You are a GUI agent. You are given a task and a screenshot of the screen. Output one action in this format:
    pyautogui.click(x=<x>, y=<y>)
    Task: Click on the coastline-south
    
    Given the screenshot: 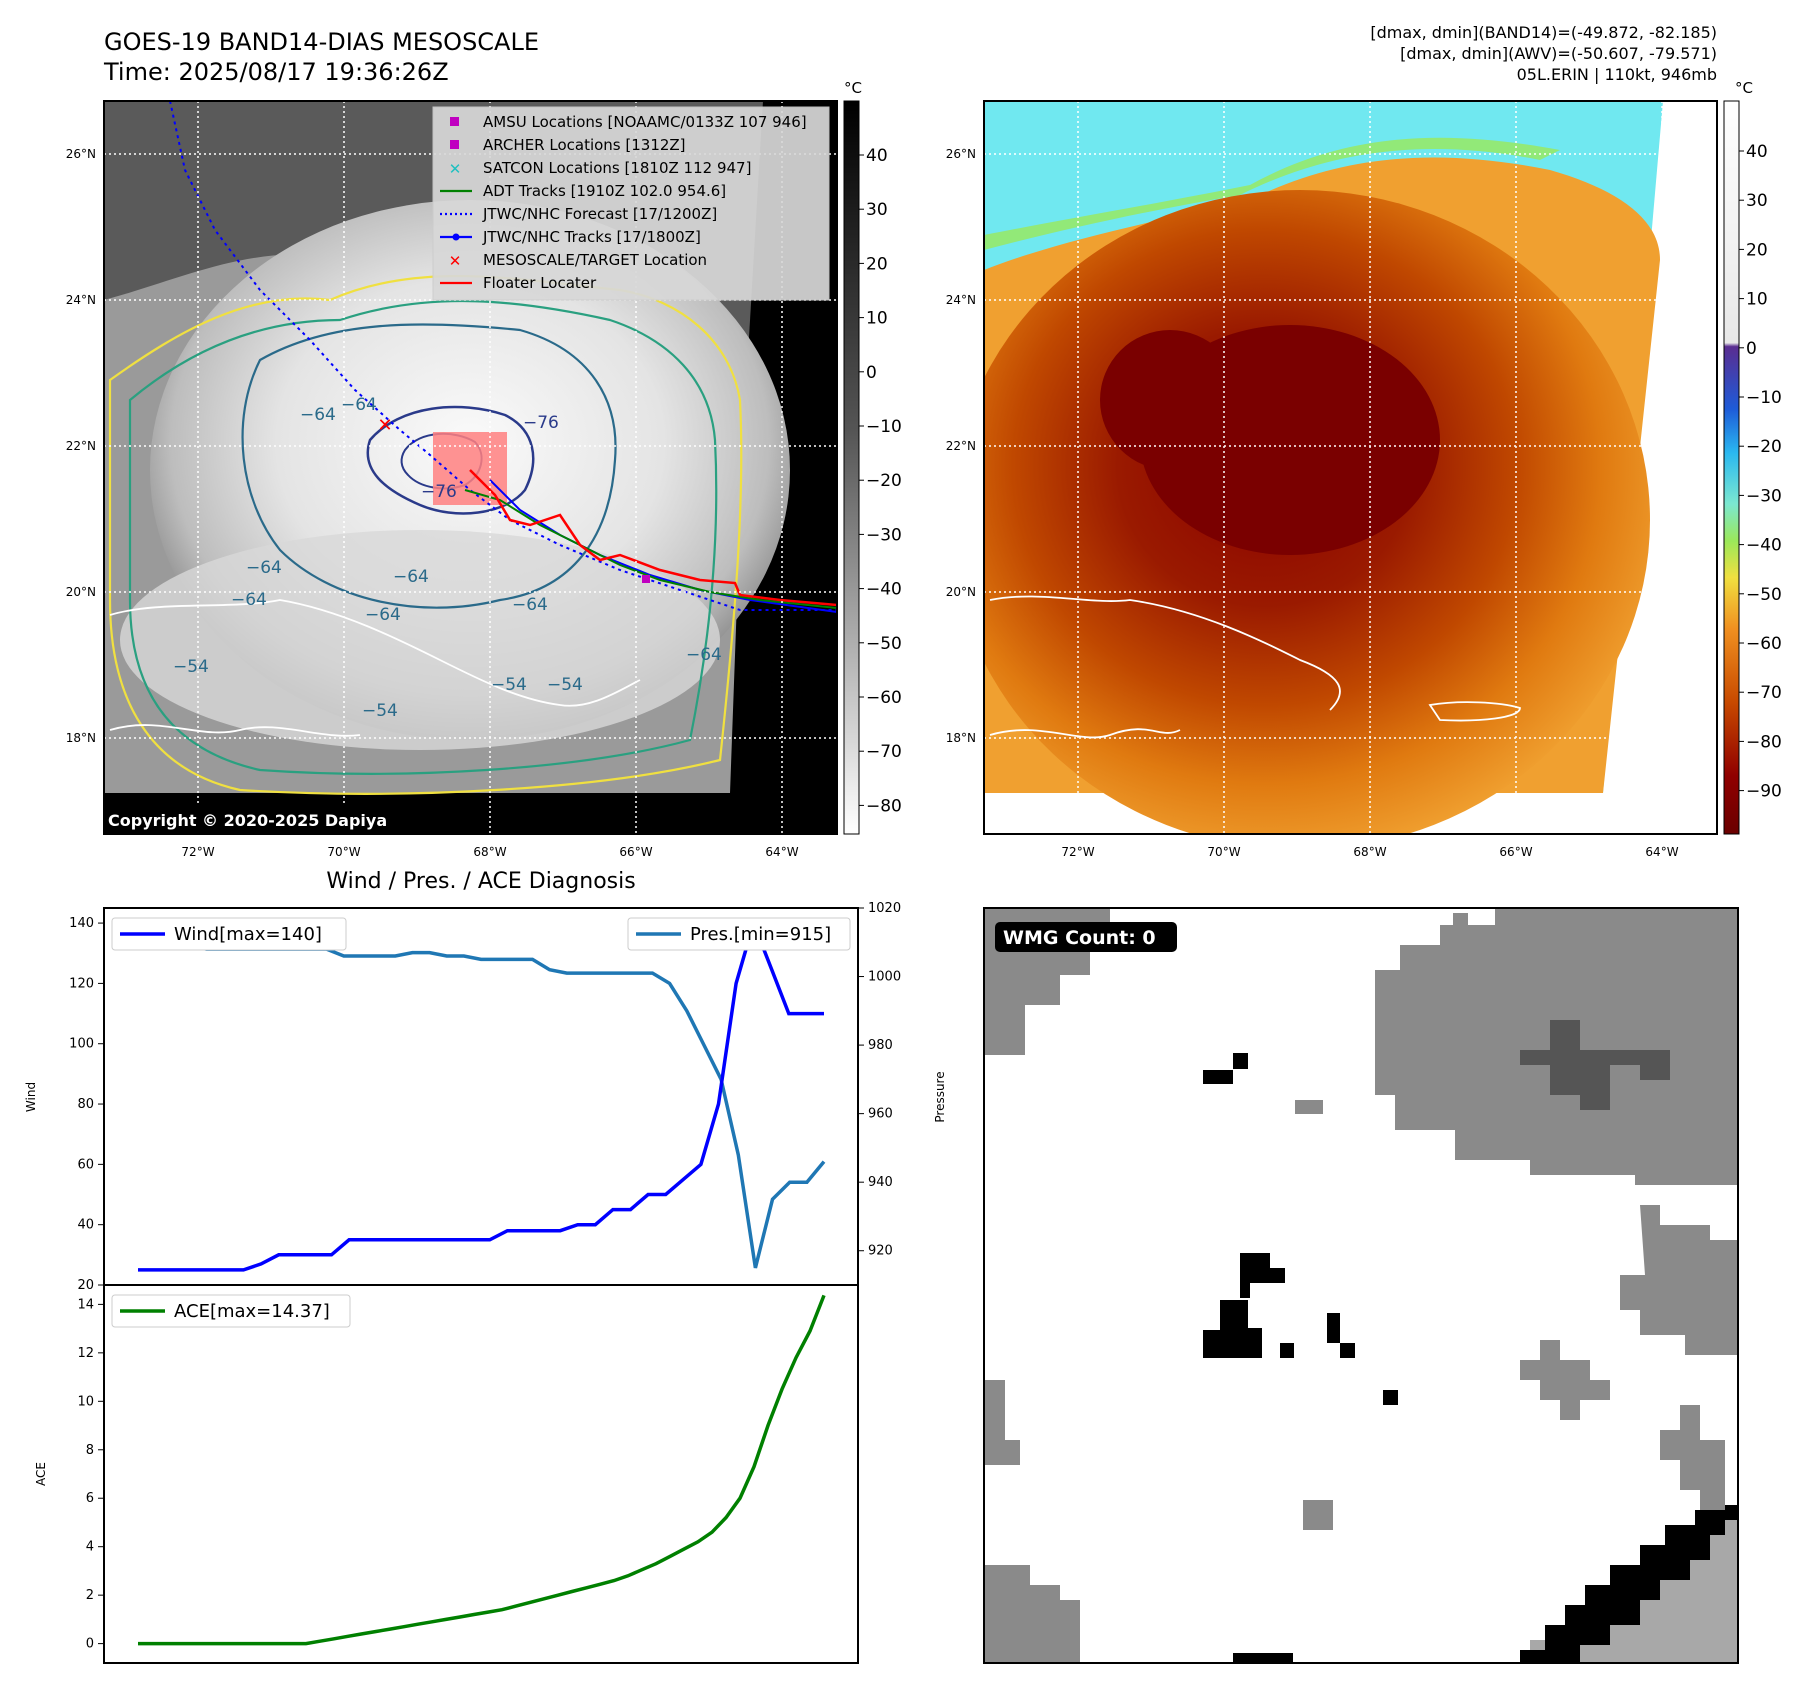 What is the action you would take?
    pyautogui.click(x=235, y=730)
    